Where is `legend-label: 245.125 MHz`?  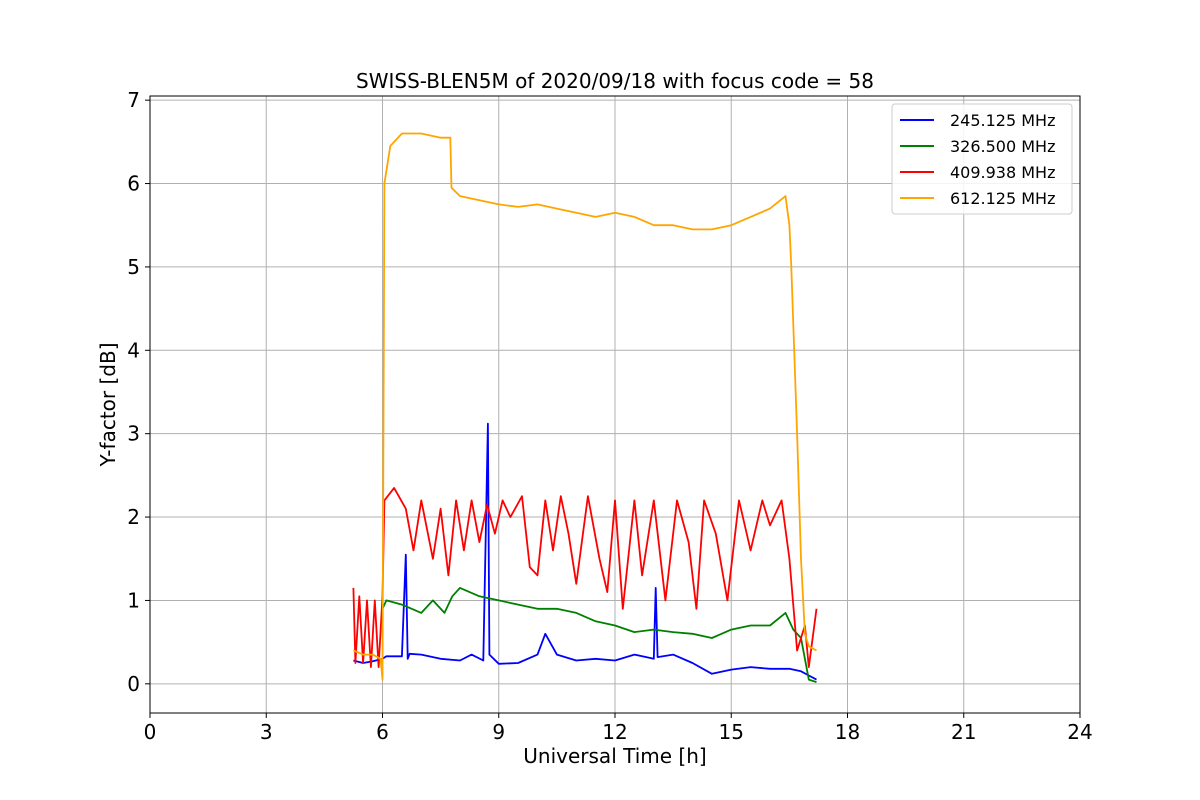
legend-label: 245.125 MHz is located at coordinates (1002, 120).